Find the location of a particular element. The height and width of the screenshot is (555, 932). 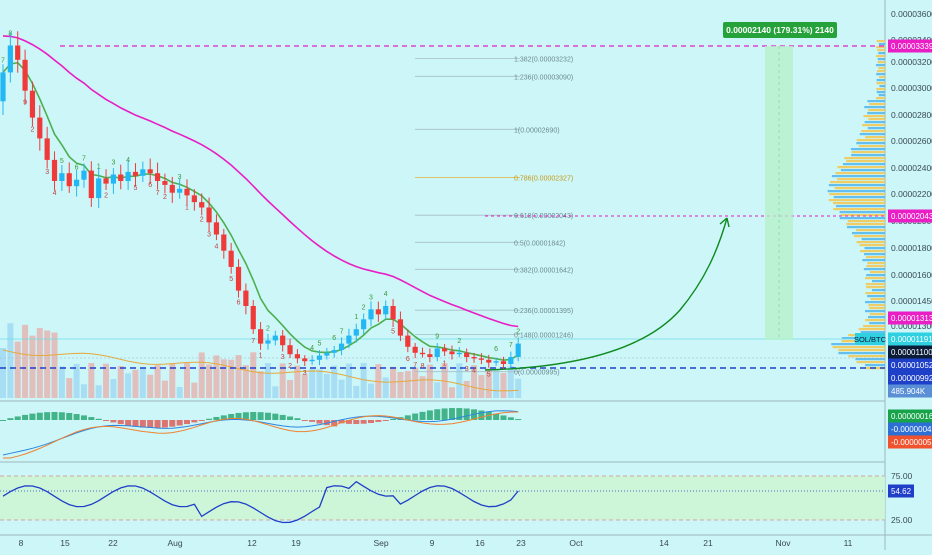

price-badge-box is located at coordinates (910, 216).